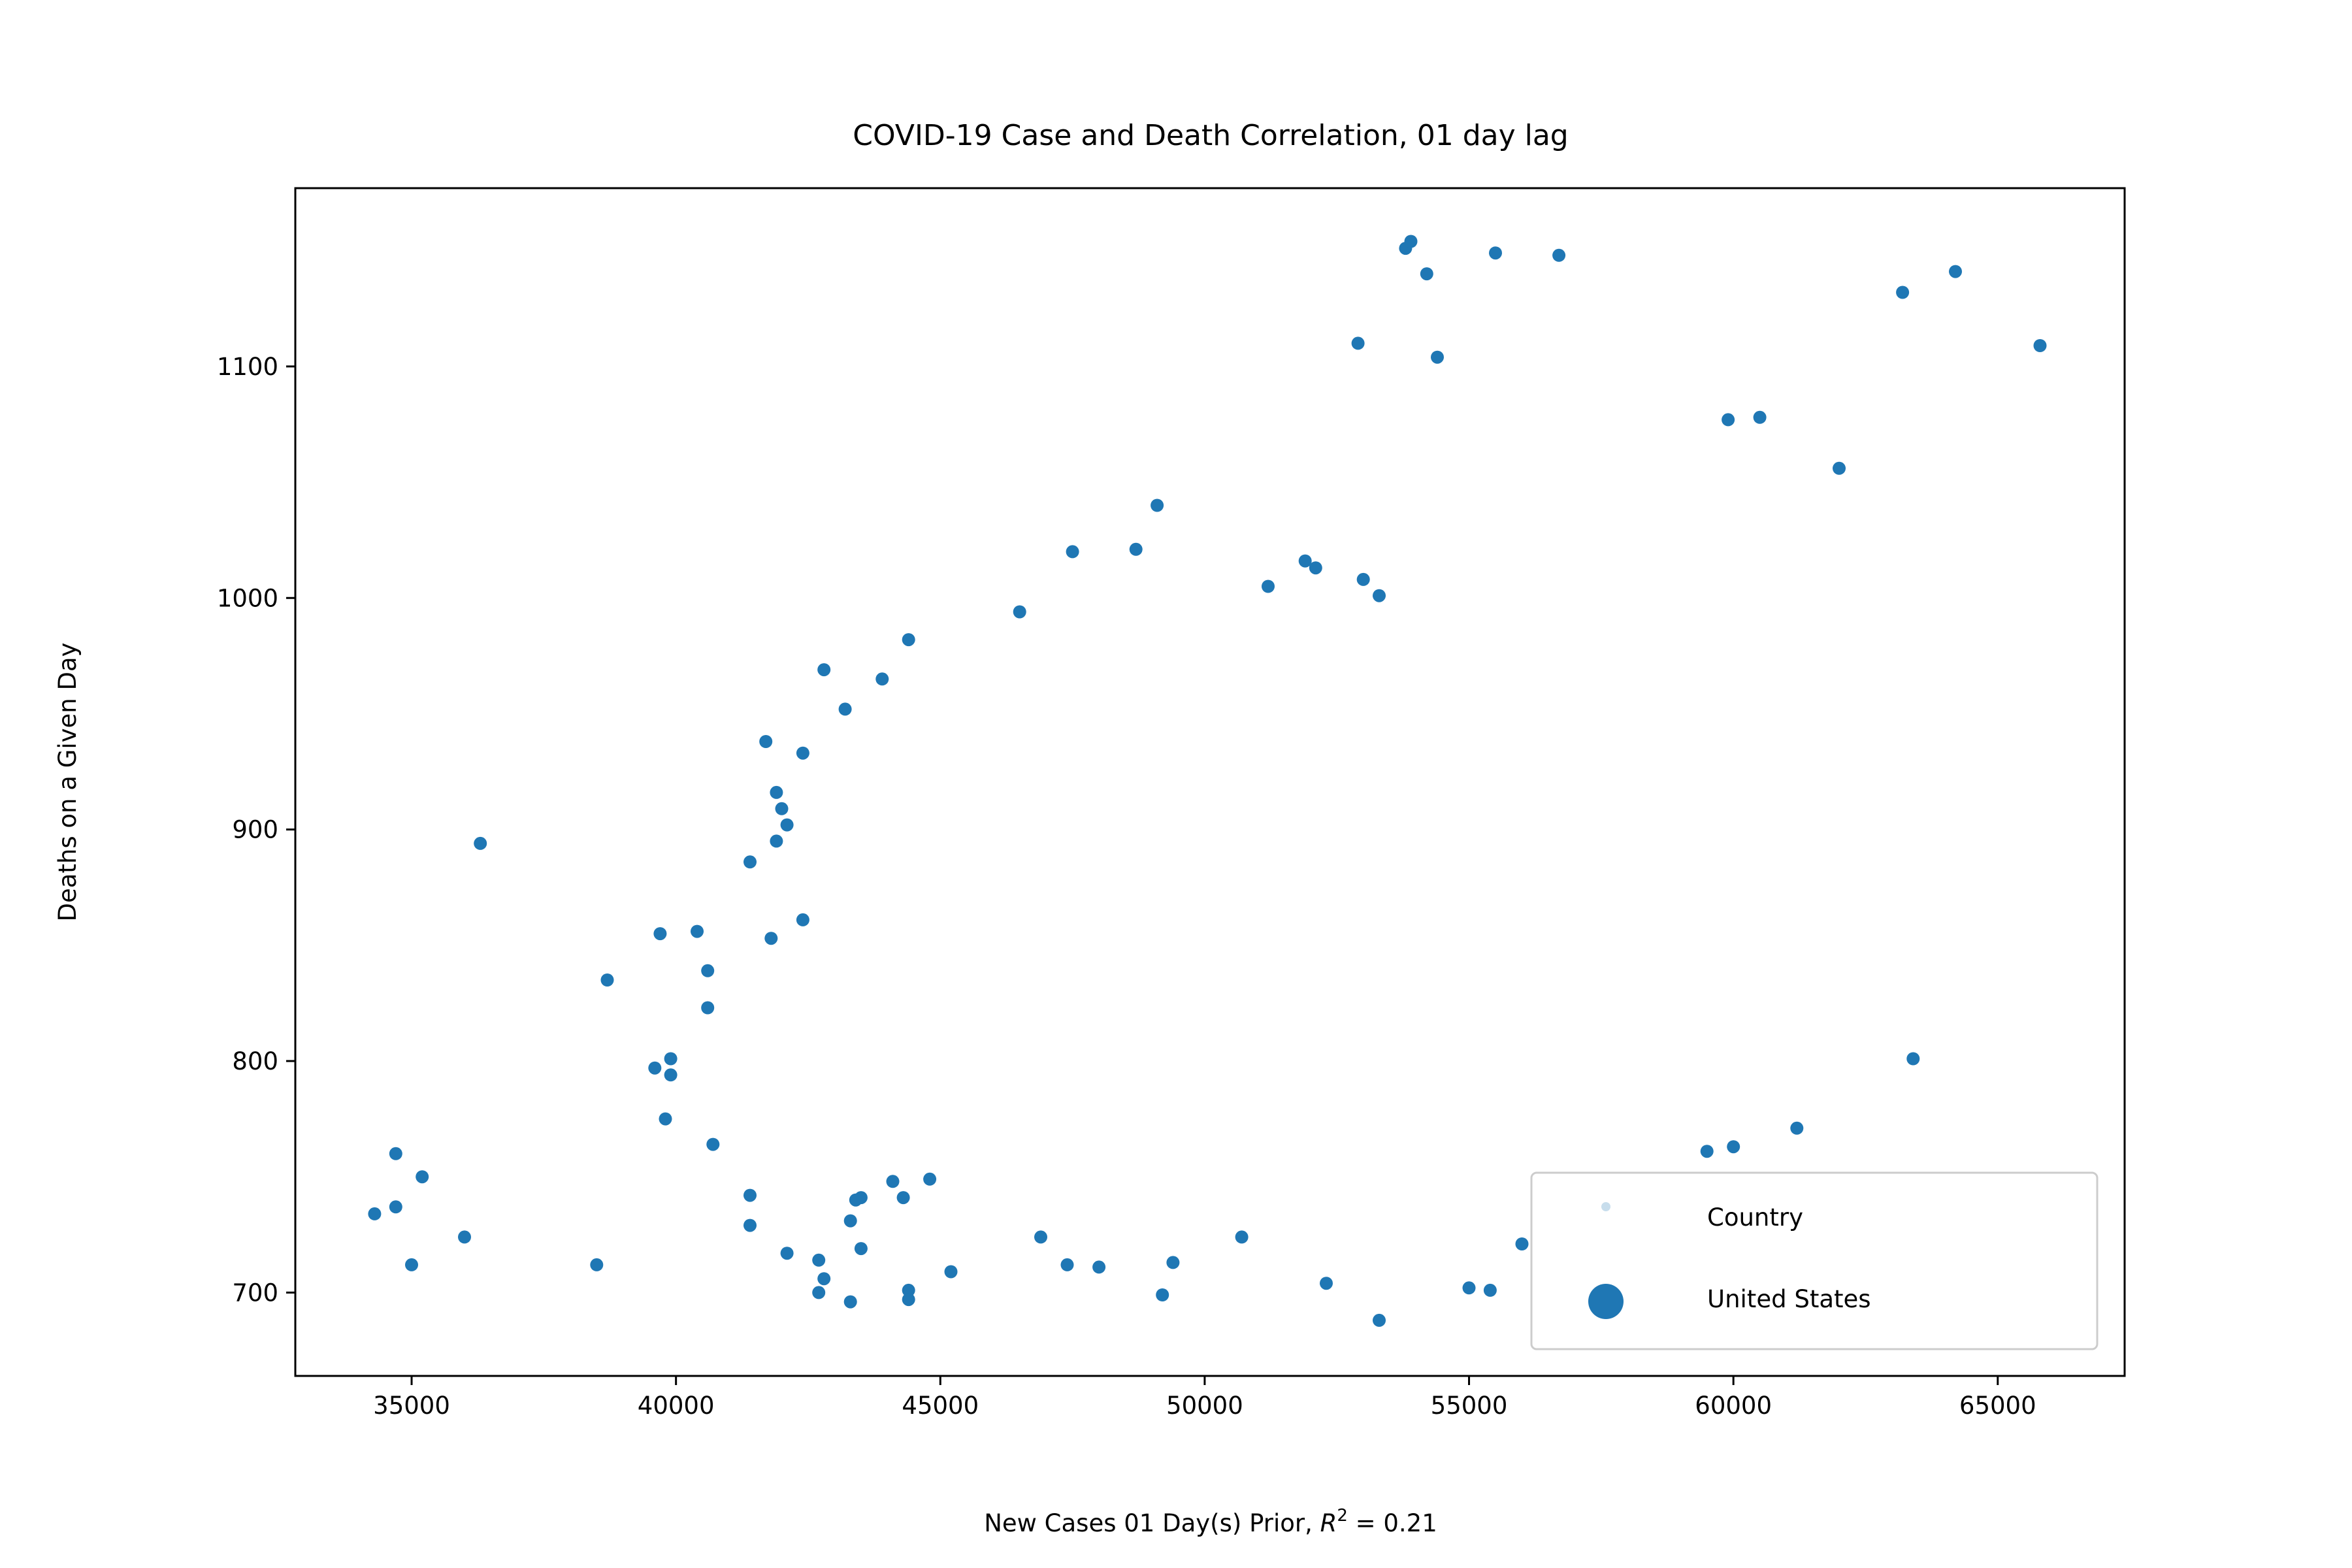 The image size is (2352, 1568). Describe the element at coordinates (1204, 1398) in the screenshot. I see `x-axis-ticks: 35000 40000 45000 50000 55000 60000 65000` at that location.